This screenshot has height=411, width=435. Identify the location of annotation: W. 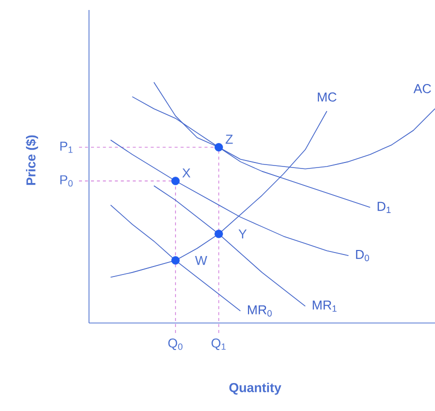
(201, 260).